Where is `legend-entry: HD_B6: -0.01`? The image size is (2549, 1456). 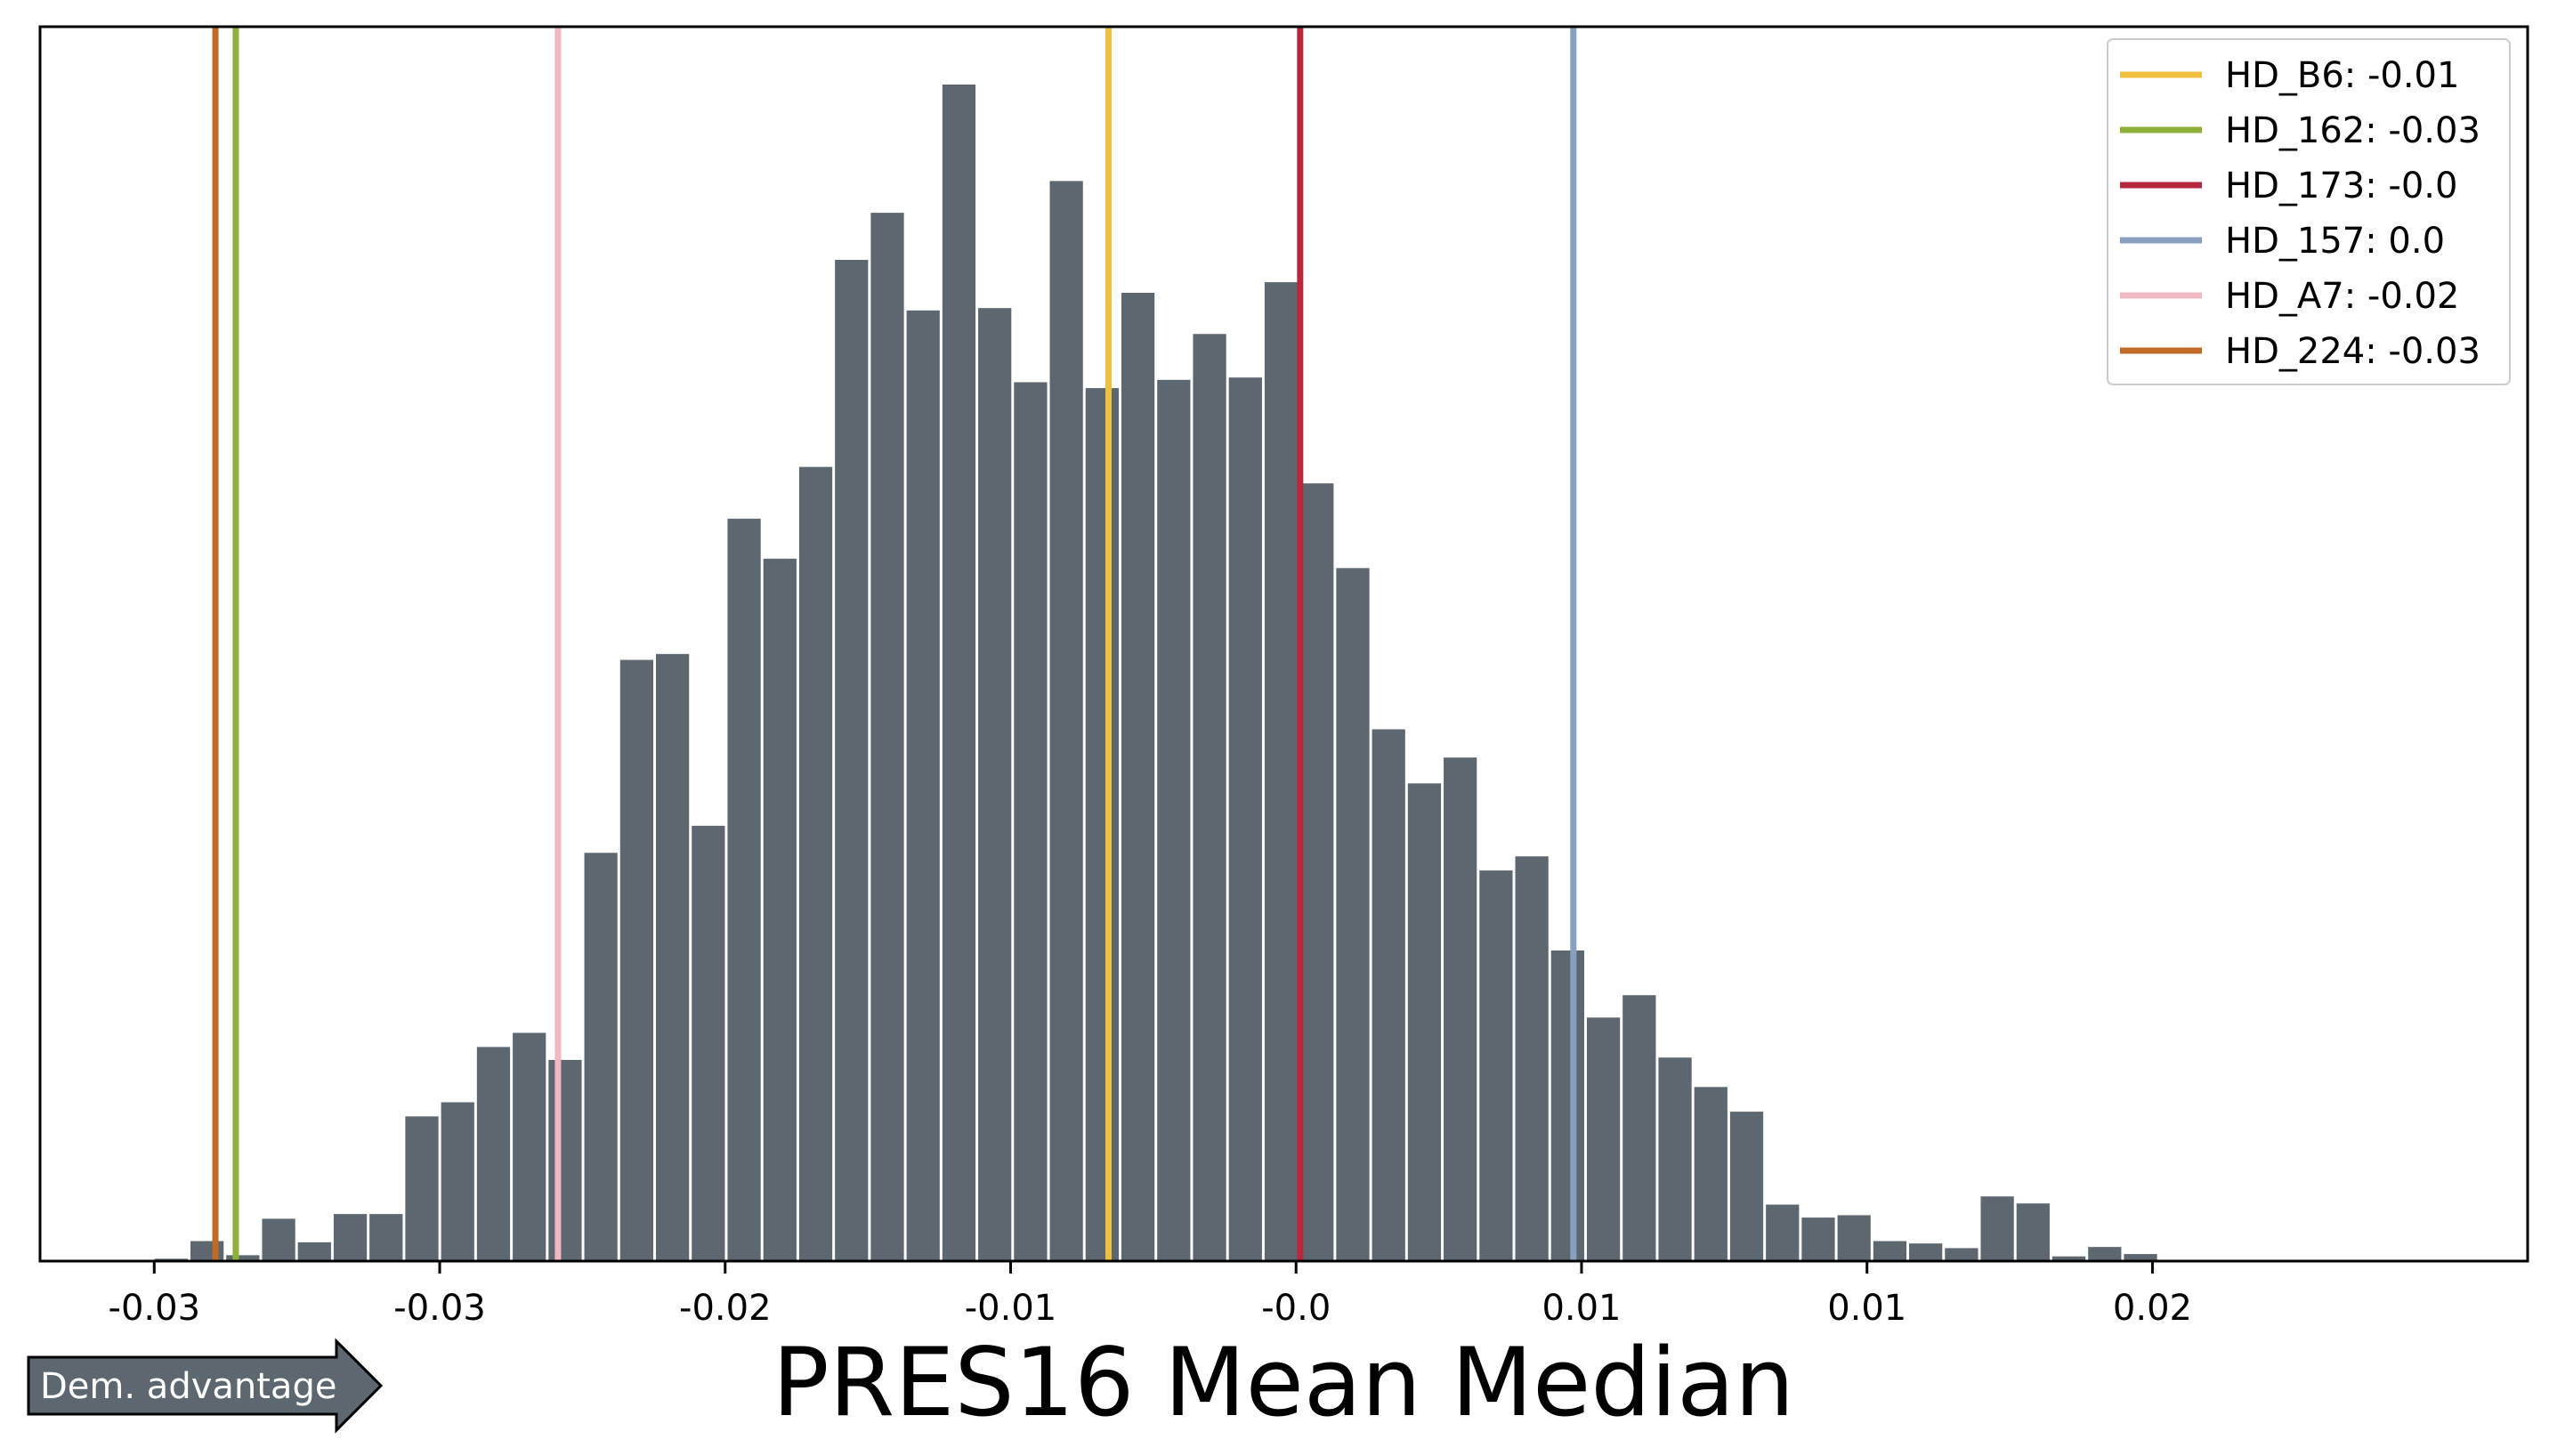
legend-entry: HD_B6: -0.01 is located at coordinates (2342, 75).